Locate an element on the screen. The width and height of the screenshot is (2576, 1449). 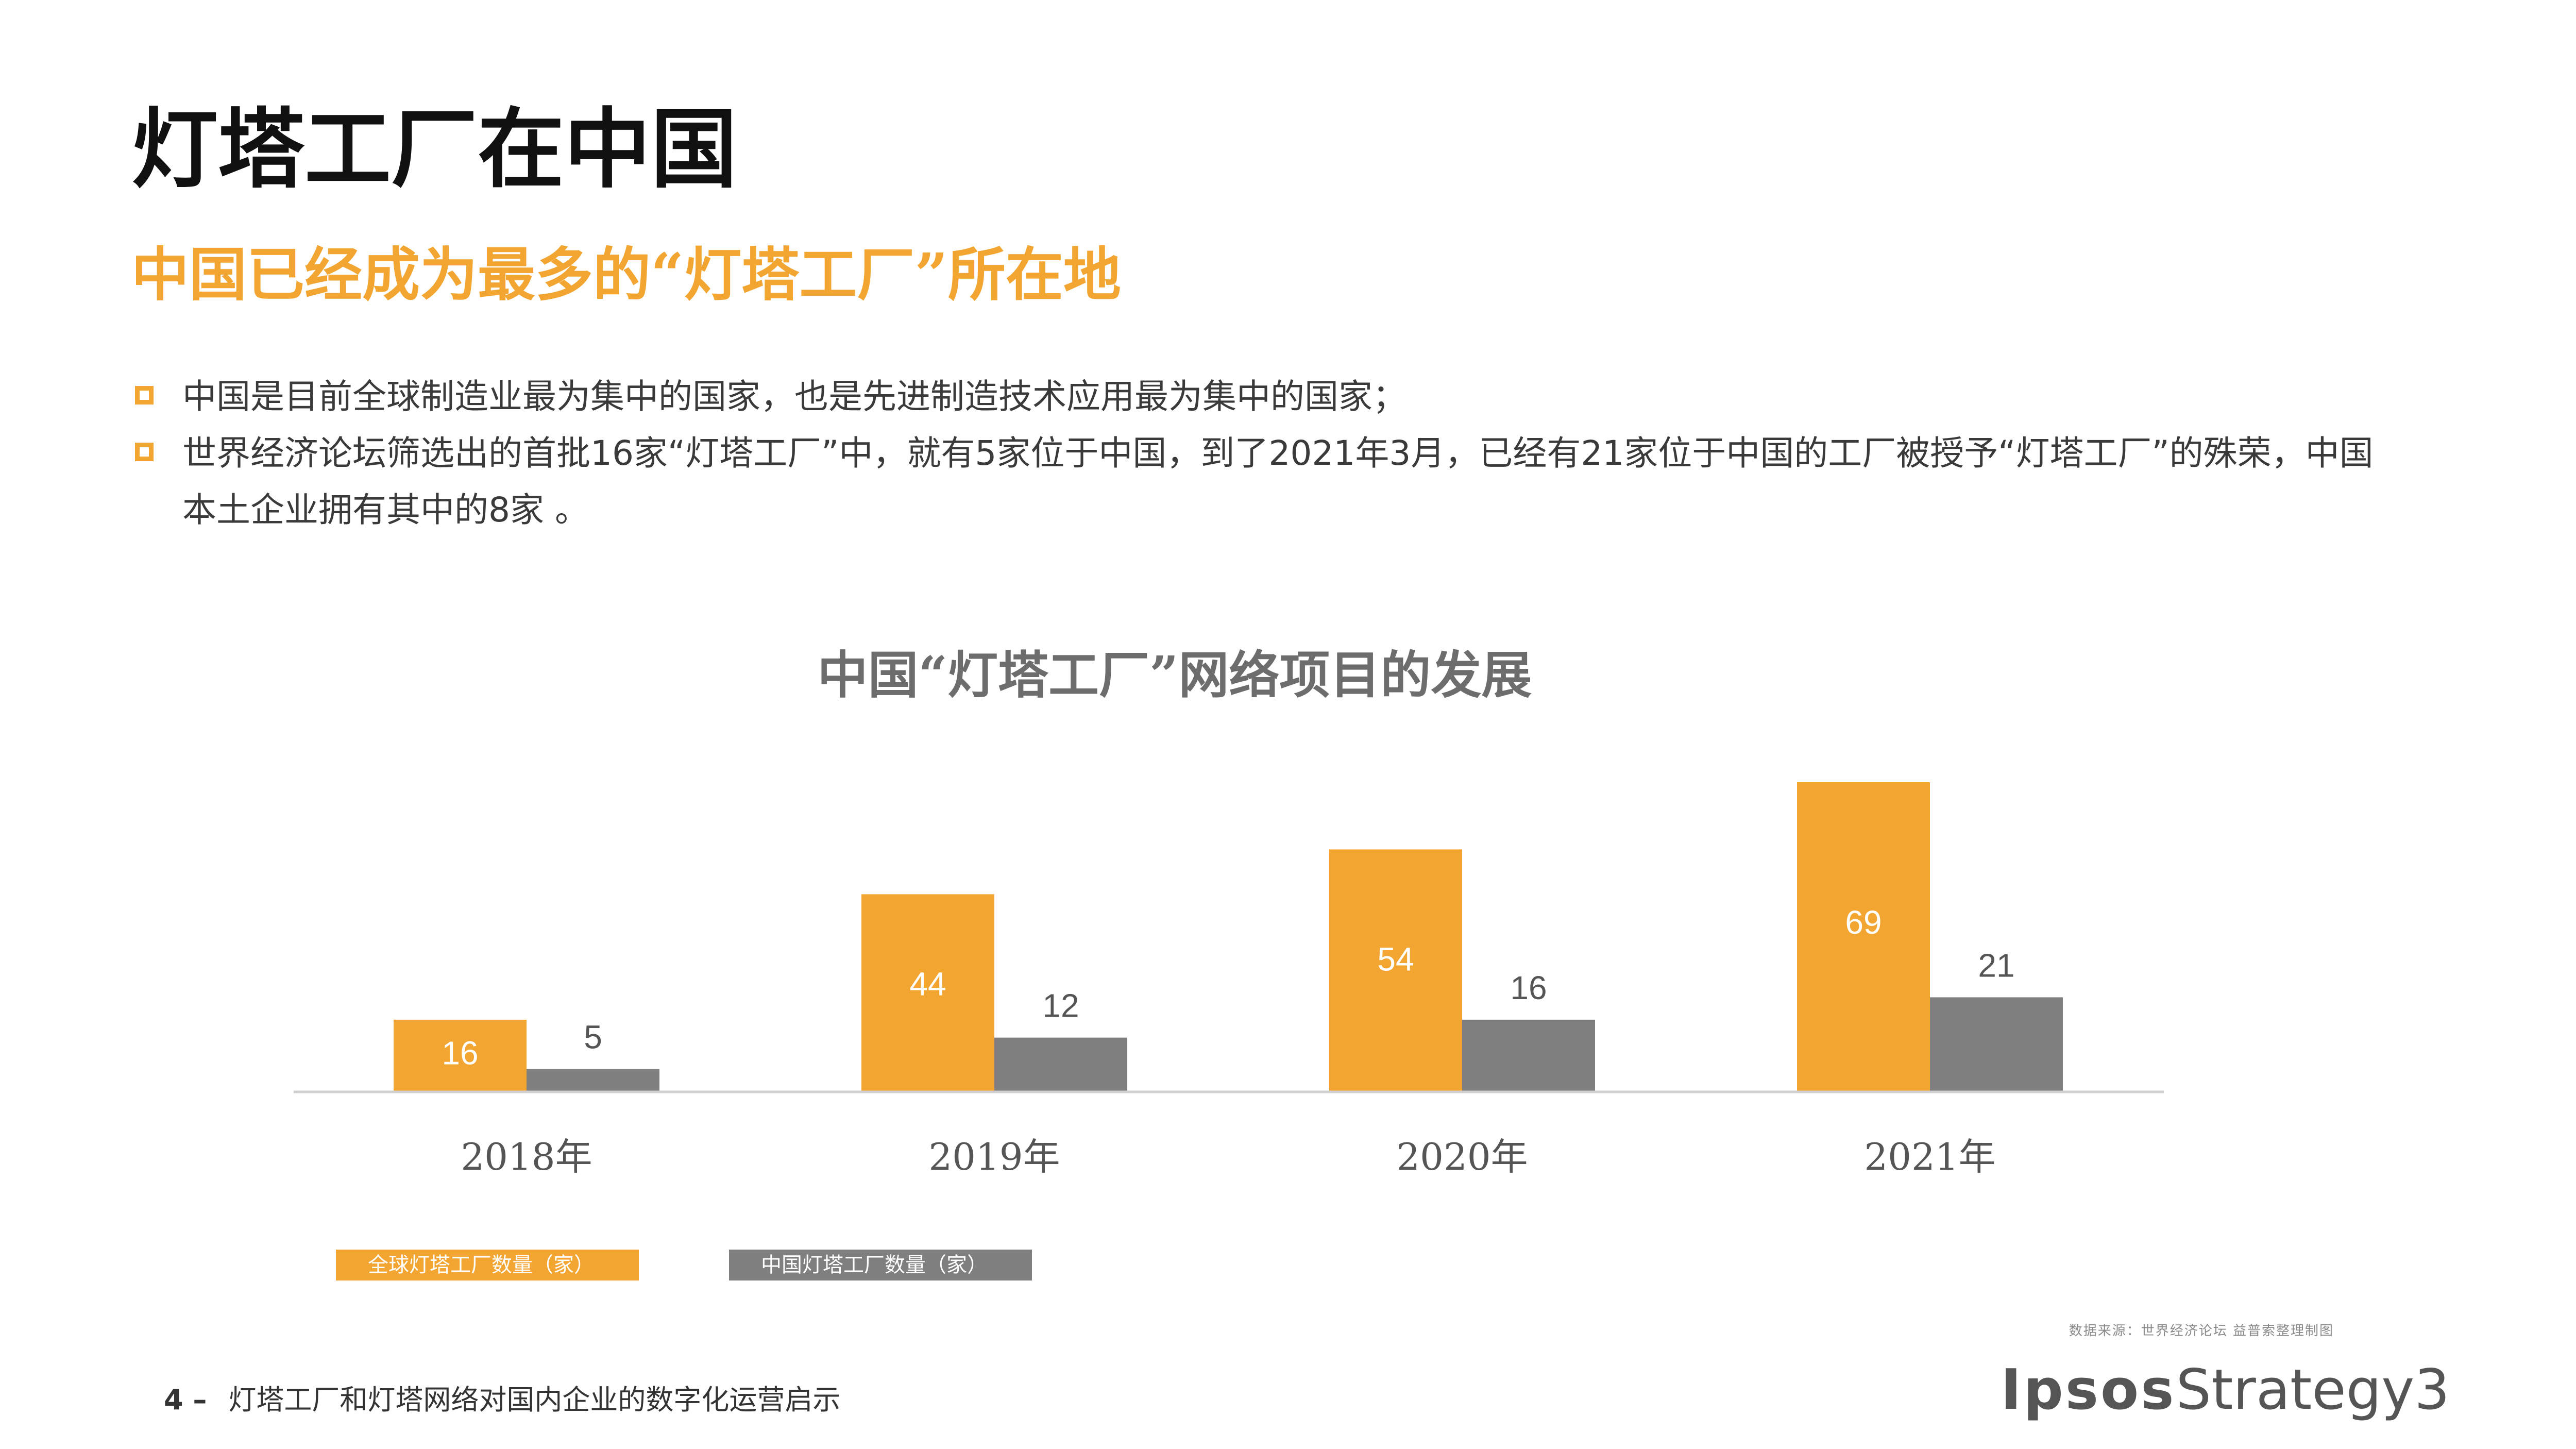
page-number: 4 – is located at coordinates (185, 1400).